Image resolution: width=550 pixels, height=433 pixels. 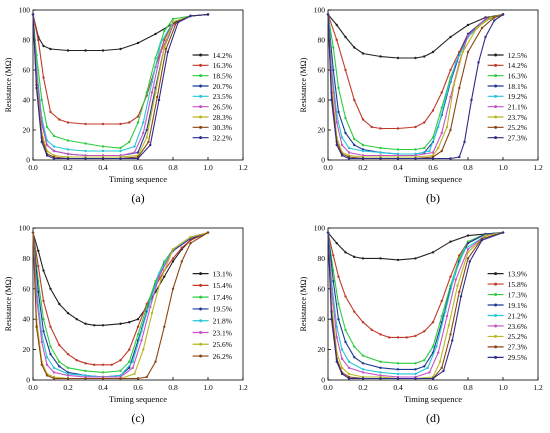 I want to click on y-tick-label: 60, so click(x=27, y=288).